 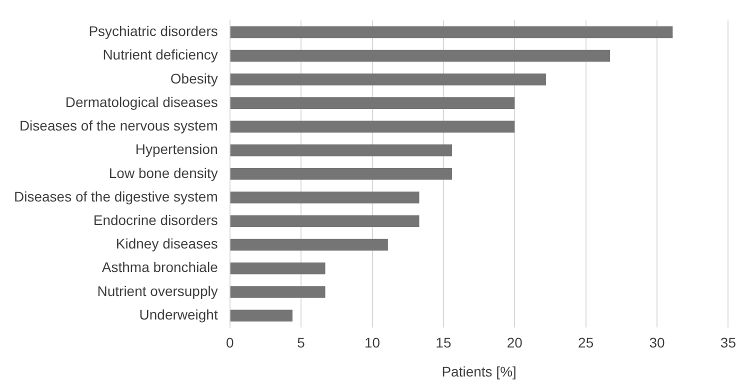 What do you see at coordinates (301, 342) in the screenshot?
I see `x-tick-label: 5` at bounding box center [301, 342].